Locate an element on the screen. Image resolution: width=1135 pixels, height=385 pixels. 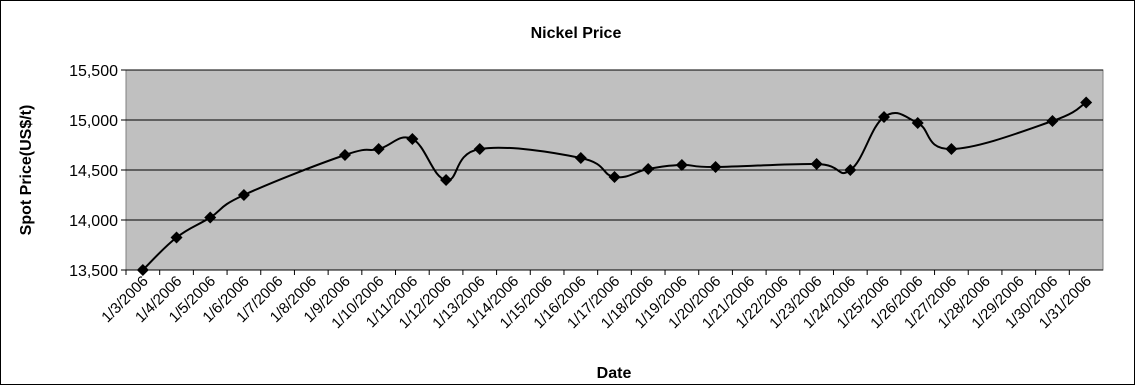
x-axis-title: Date is located at coordinates (614, 373).